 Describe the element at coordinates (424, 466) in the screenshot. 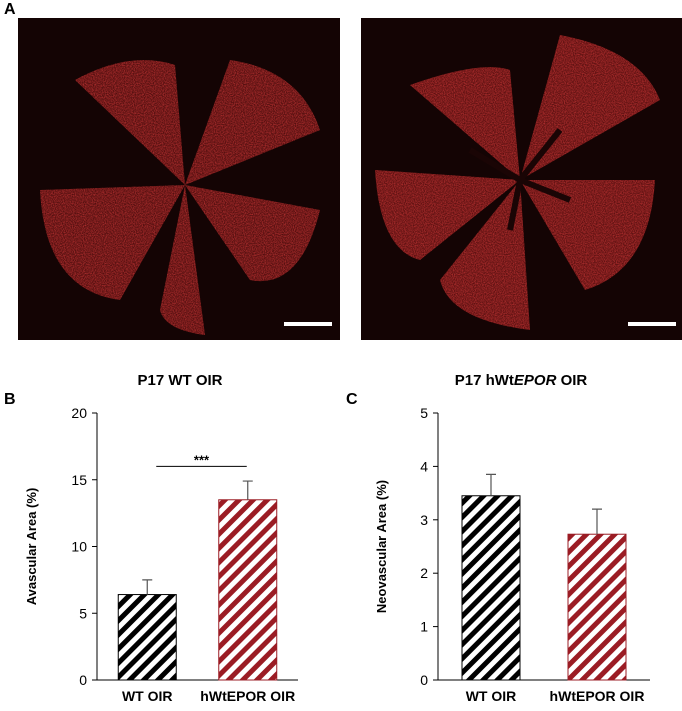

I see `y-tick-label: 4` at that location.